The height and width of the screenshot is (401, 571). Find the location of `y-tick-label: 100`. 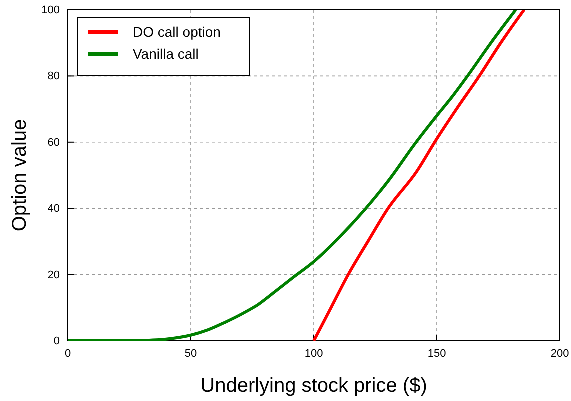

y-tick-label: 100 is located at coordinates (51, 10).